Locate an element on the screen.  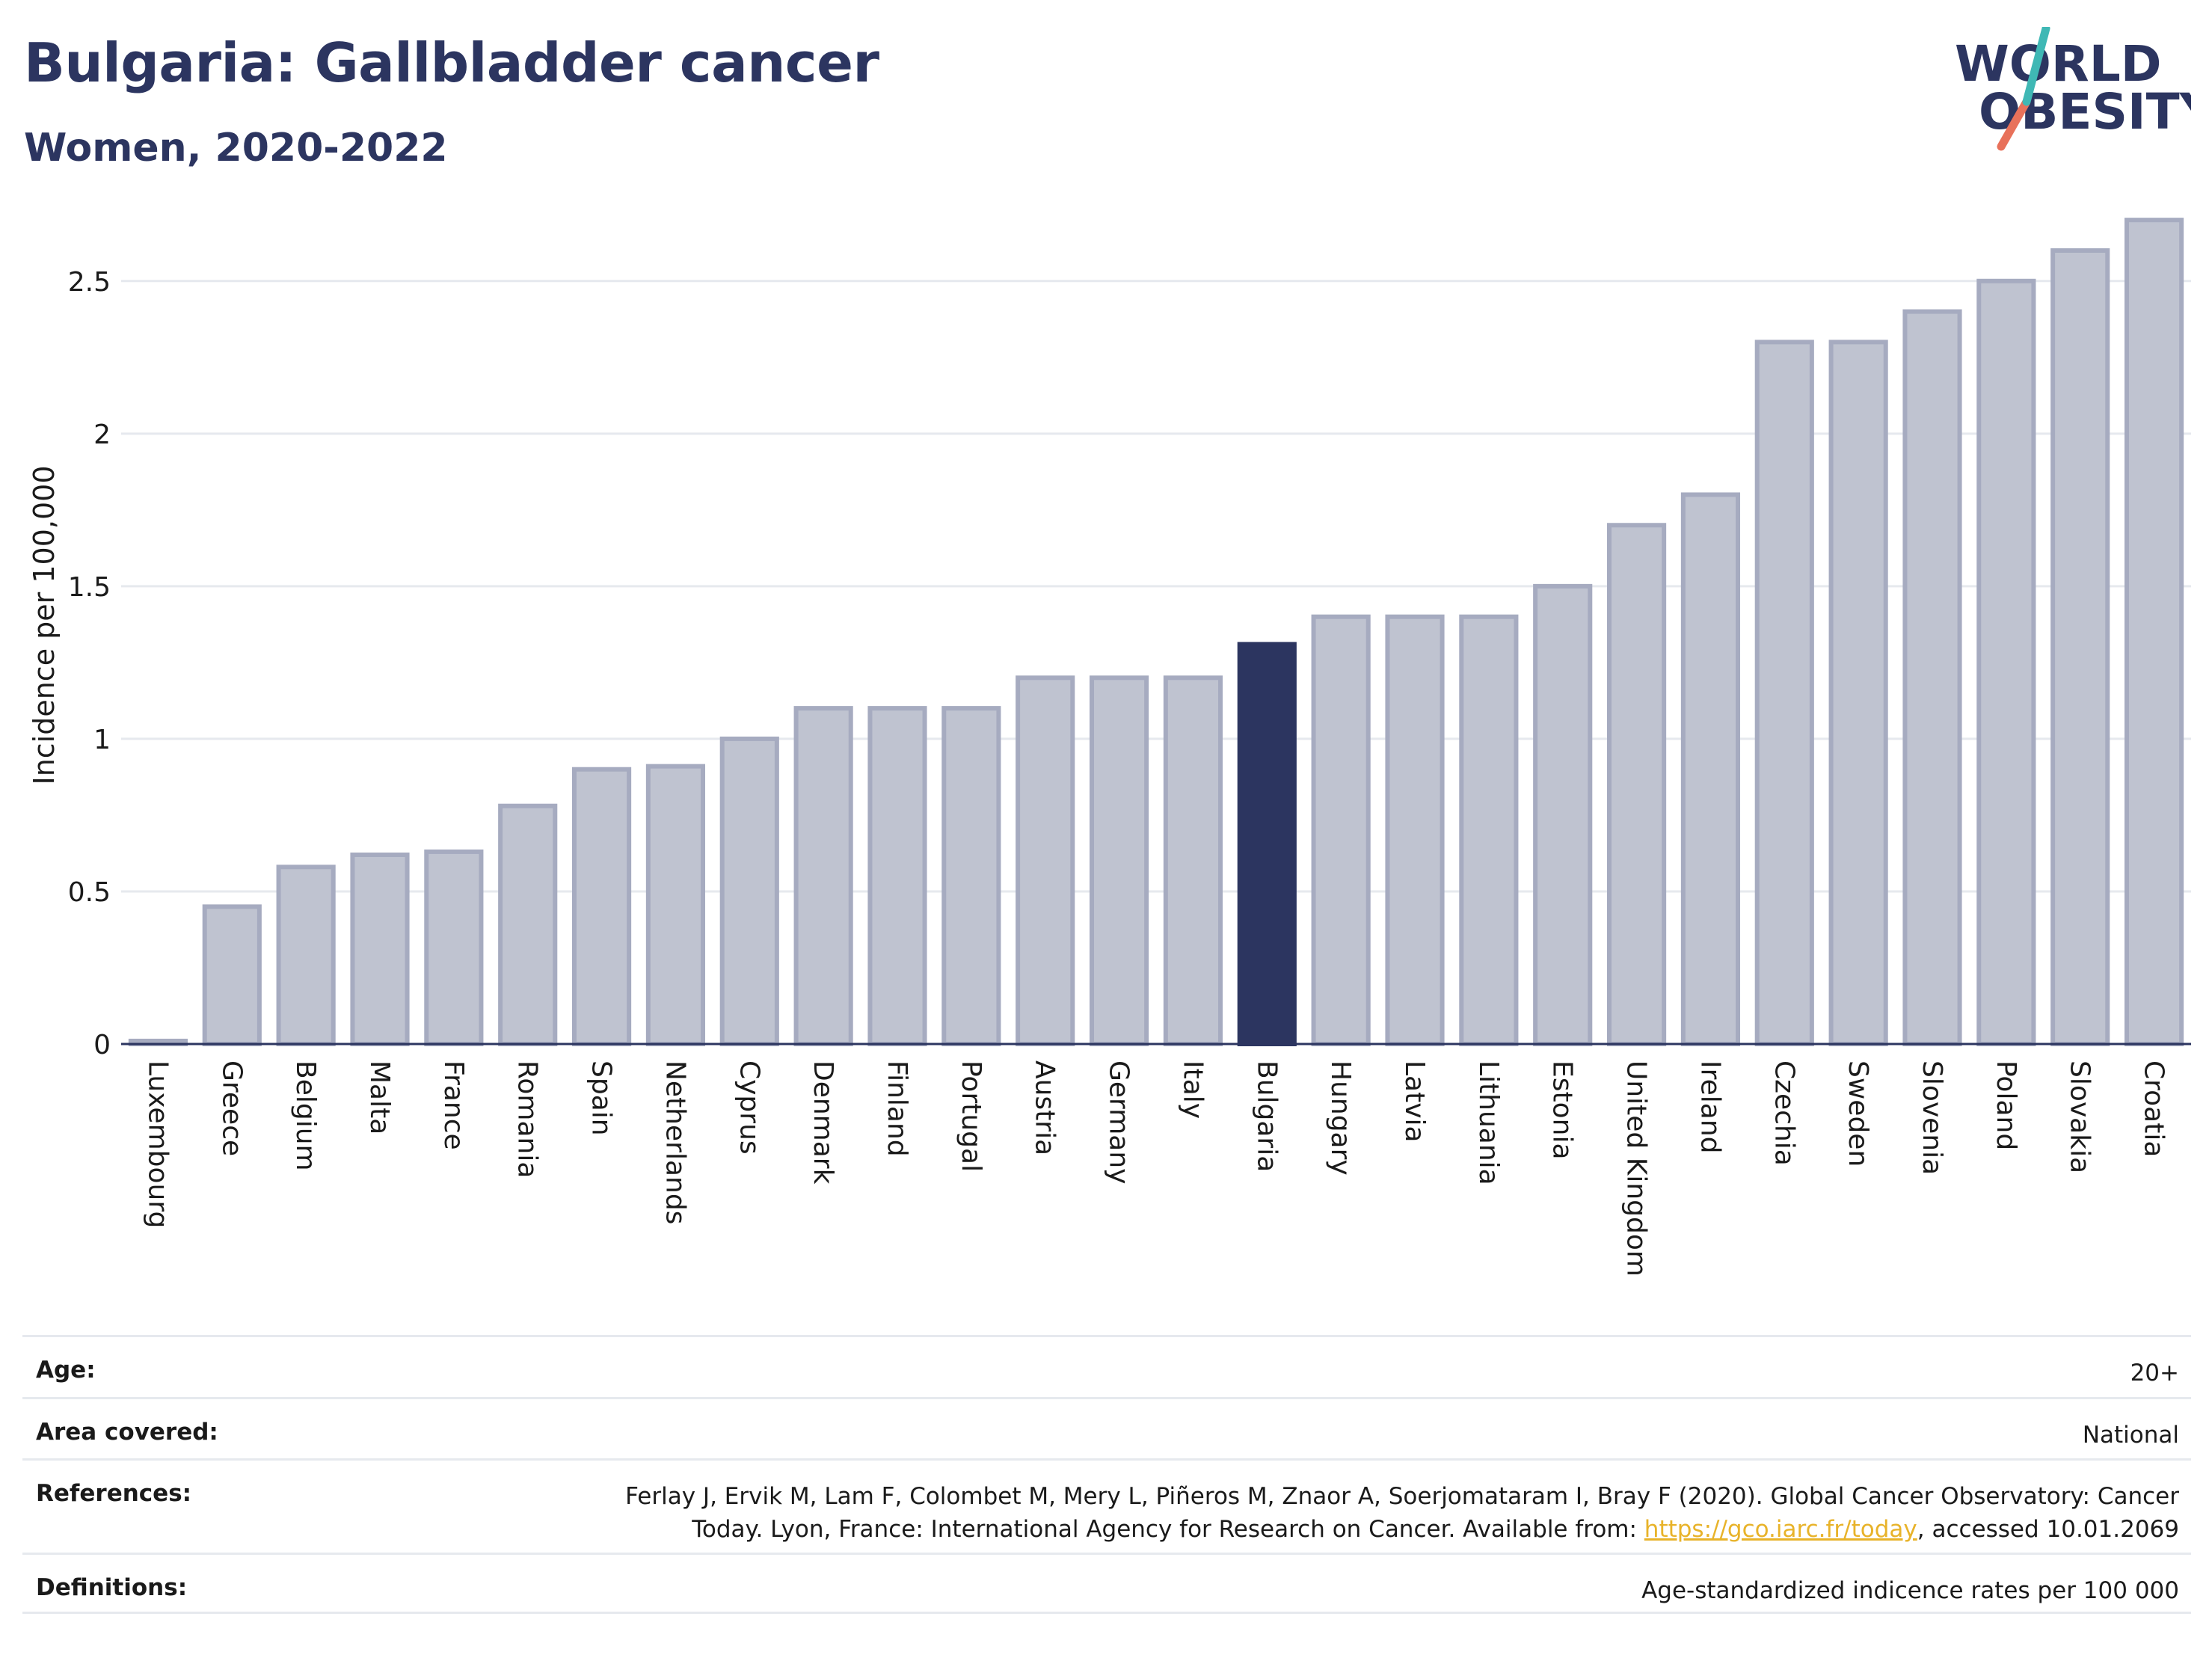
bar-ireland is located at coordinates (1710, 769).